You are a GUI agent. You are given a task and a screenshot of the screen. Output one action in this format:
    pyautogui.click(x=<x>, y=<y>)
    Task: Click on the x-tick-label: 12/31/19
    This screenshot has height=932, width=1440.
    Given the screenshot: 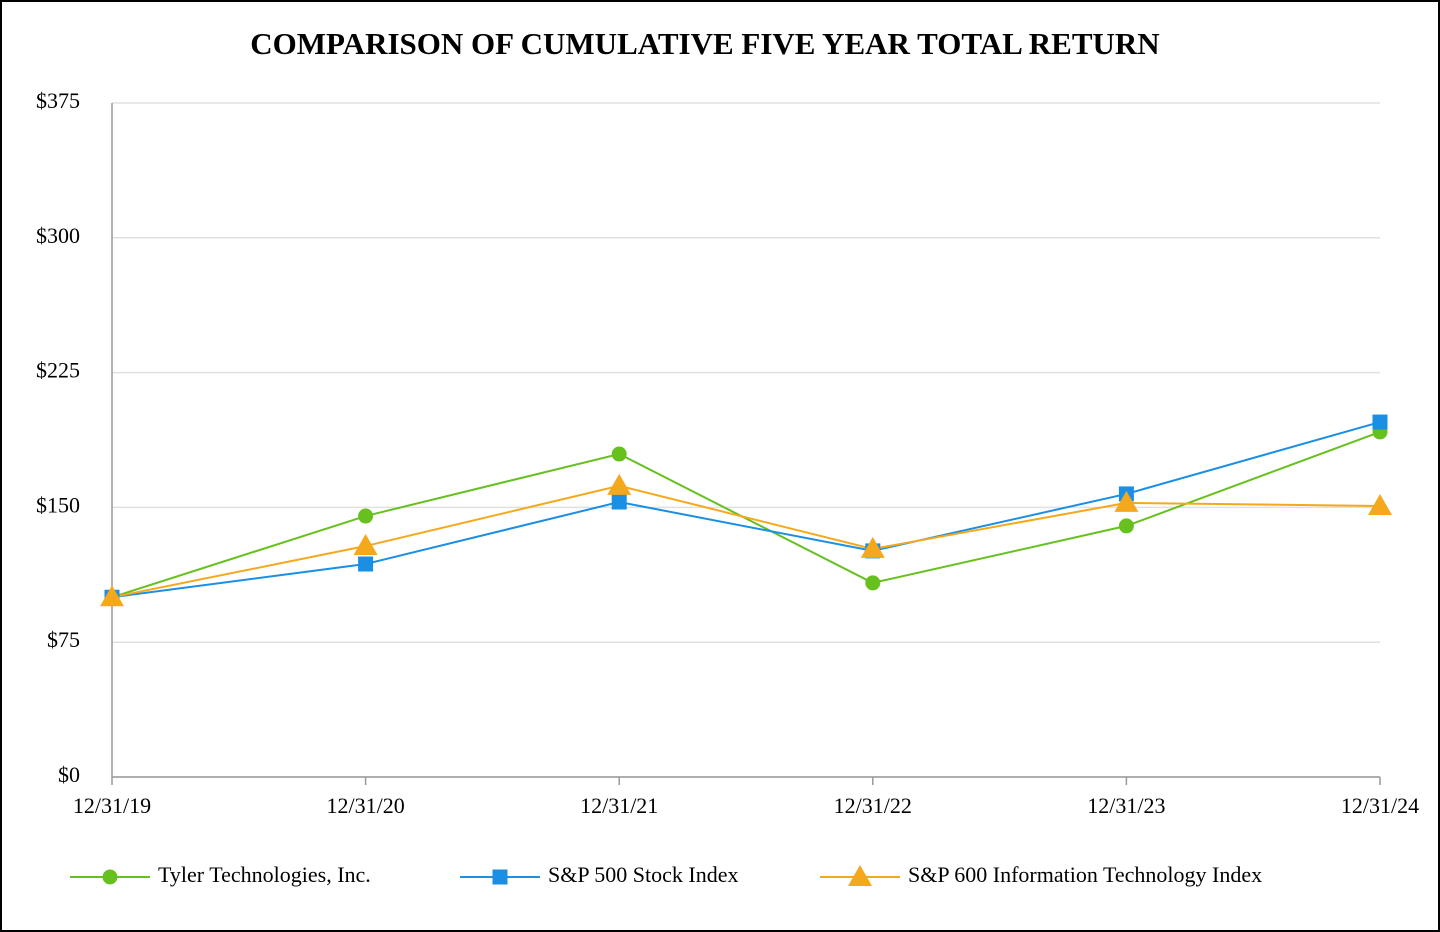 What is the action you would take?
    pyautogui.click(x=112, y=805)
    